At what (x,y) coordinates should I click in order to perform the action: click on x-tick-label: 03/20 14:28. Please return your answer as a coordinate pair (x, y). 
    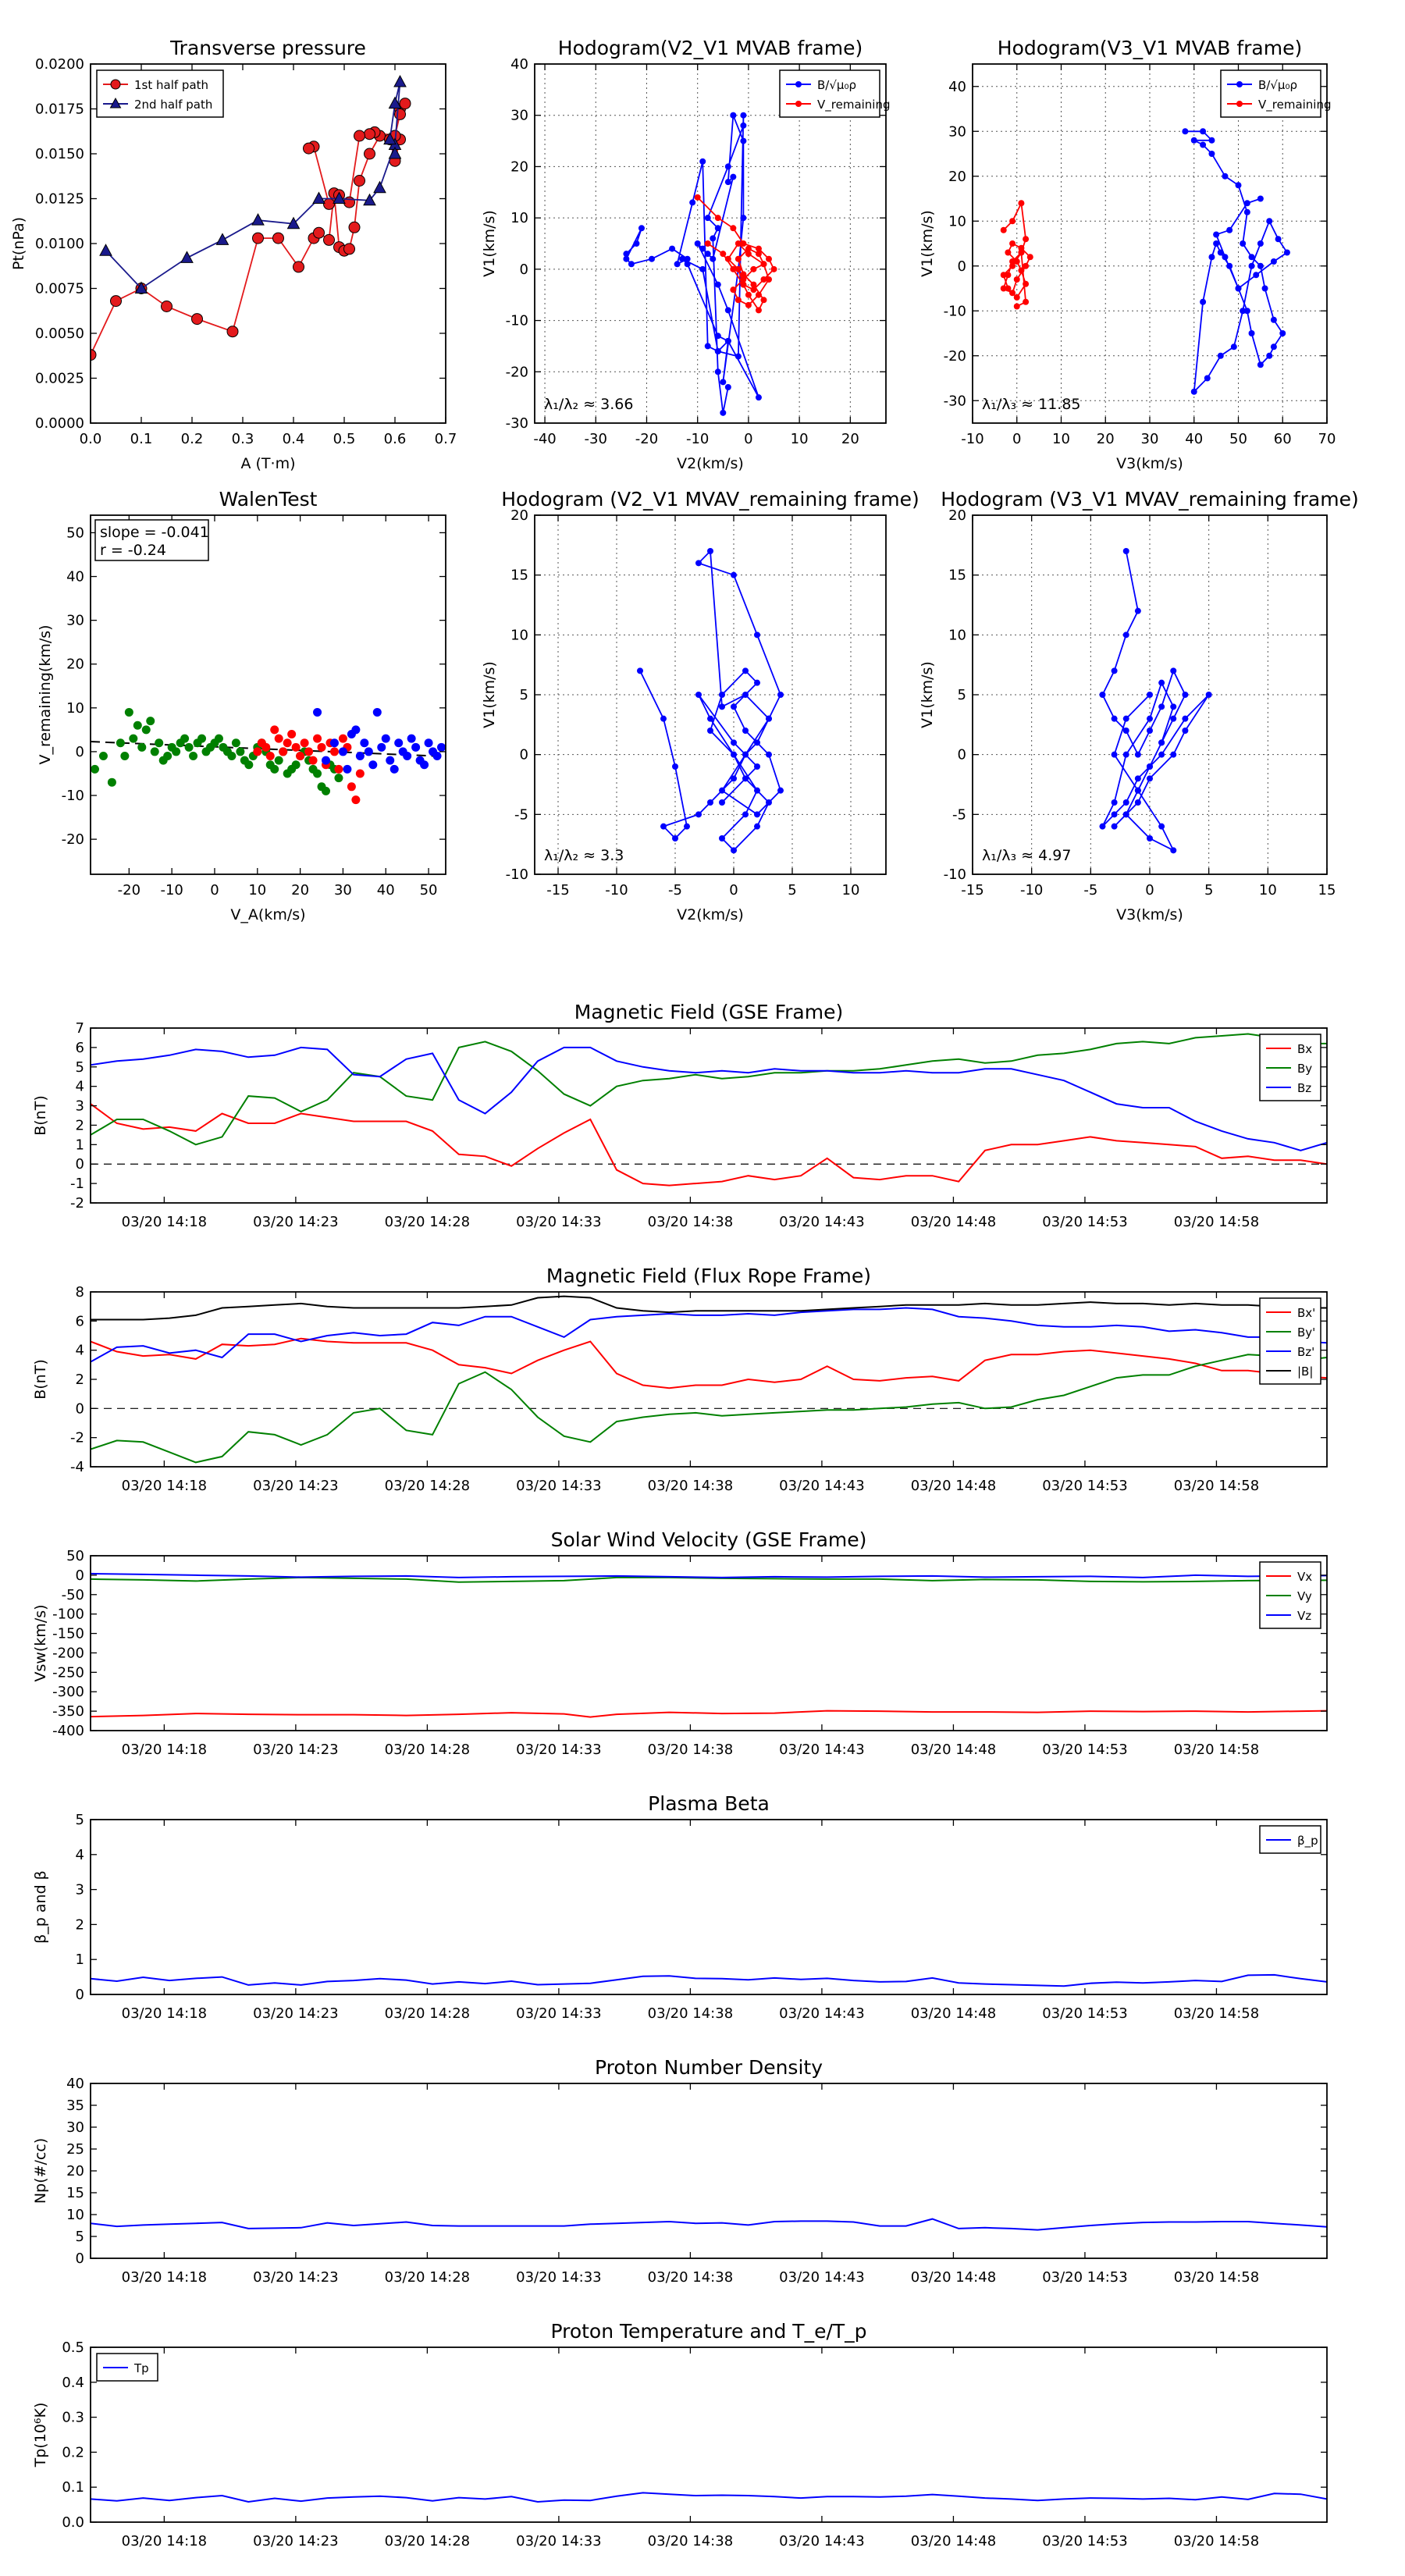
    Looking at the image, I should click on (428, 2541).